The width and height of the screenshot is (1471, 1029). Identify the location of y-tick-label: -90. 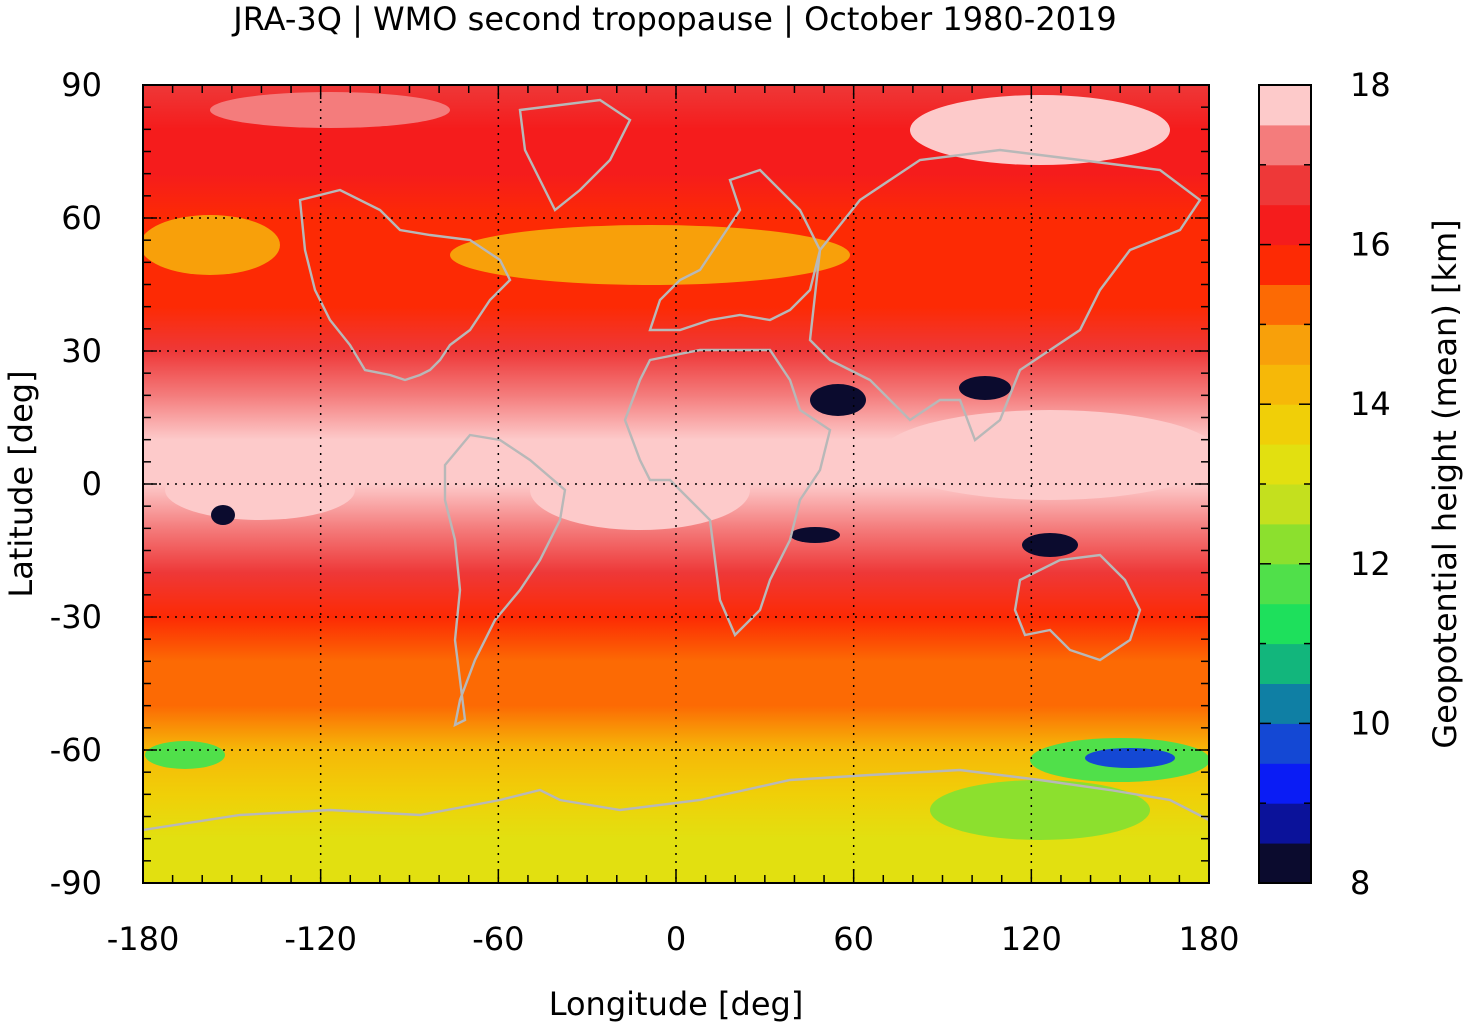
(76, 883).